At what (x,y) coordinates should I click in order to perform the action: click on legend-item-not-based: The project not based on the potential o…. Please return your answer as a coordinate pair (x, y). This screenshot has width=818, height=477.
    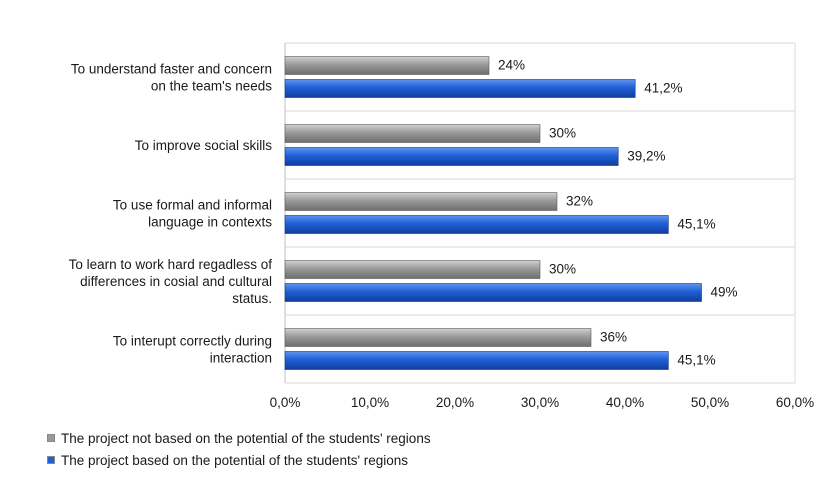
    Looking at the image, I should click on (239, 438).